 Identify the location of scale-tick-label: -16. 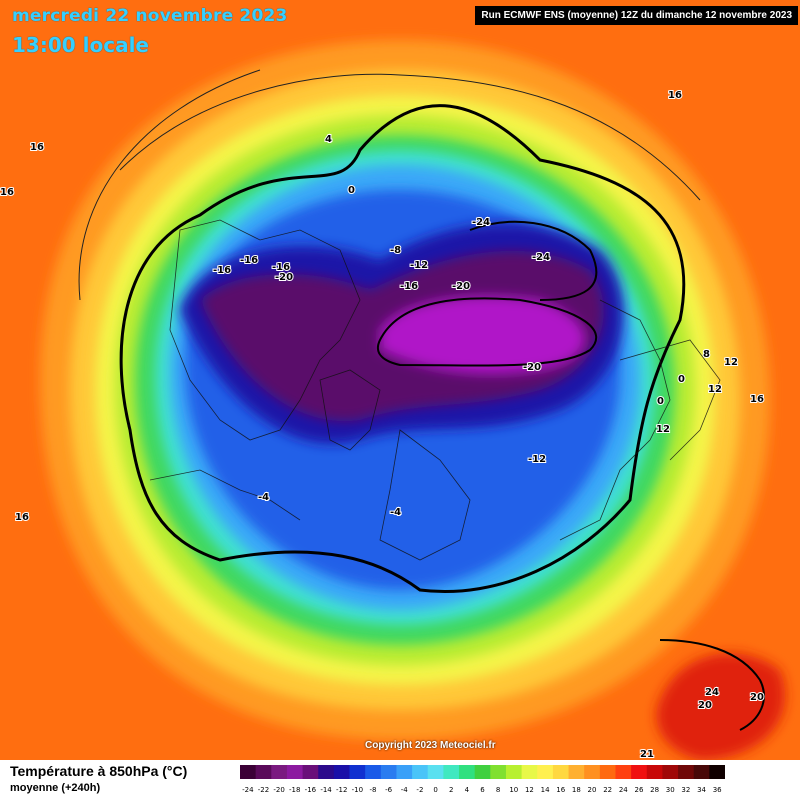
(311, 790).